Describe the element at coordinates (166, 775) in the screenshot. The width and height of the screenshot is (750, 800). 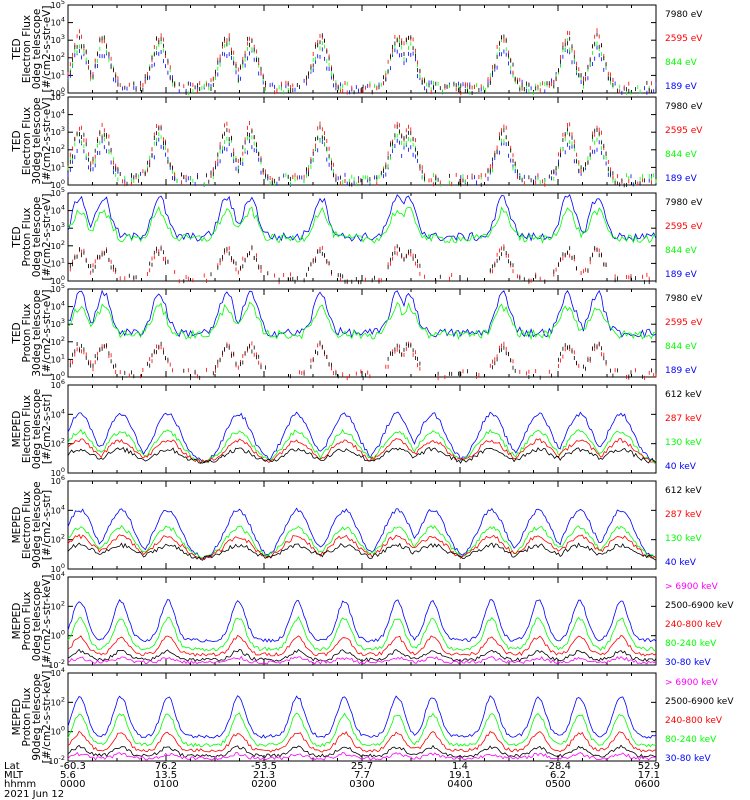
I see `x-tick-label-mlt: 13.5` at that location.